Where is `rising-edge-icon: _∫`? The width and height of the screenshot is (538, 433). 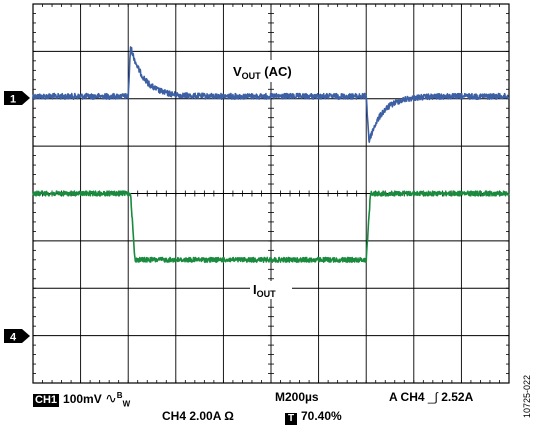 rising-edge-icon: _∫ is located at coordinates (432, 397).